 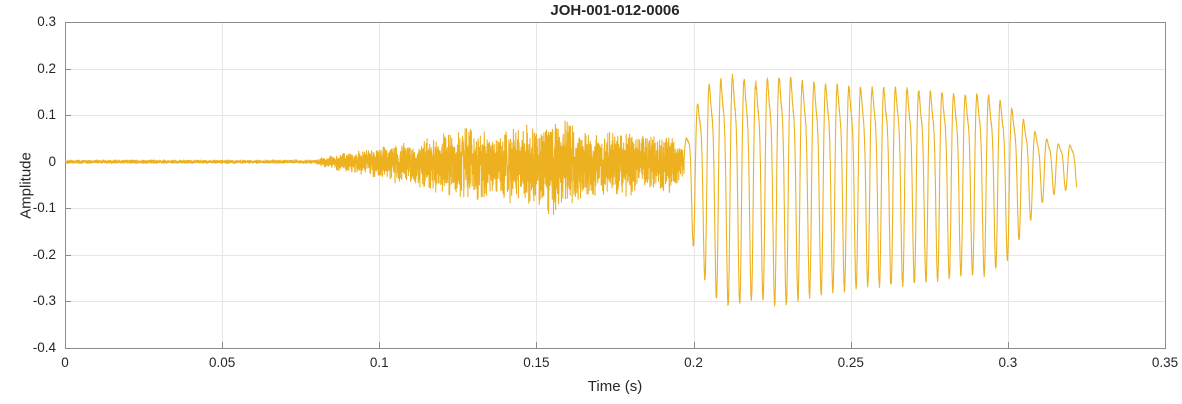 What do you see at coordinates (26, 185) in the screenshot?
I see `y-axis-label: Amplitude` at bounding box center [26, 185].